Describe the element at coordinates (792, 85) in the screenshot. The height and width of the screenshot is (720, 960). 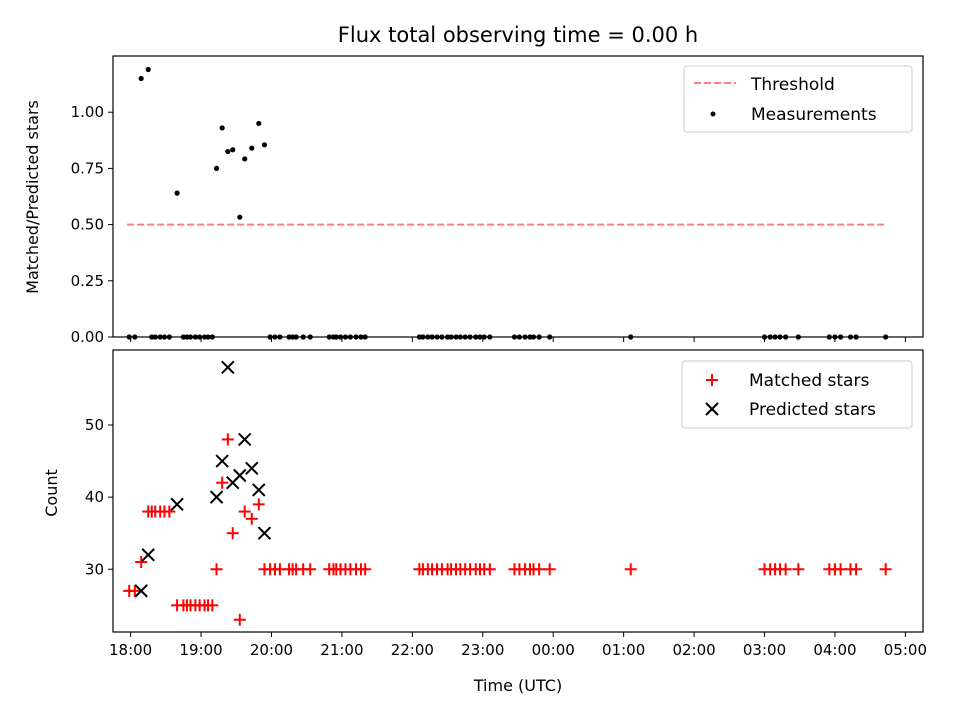
I see `legend-threshold: Threshold` at that location.